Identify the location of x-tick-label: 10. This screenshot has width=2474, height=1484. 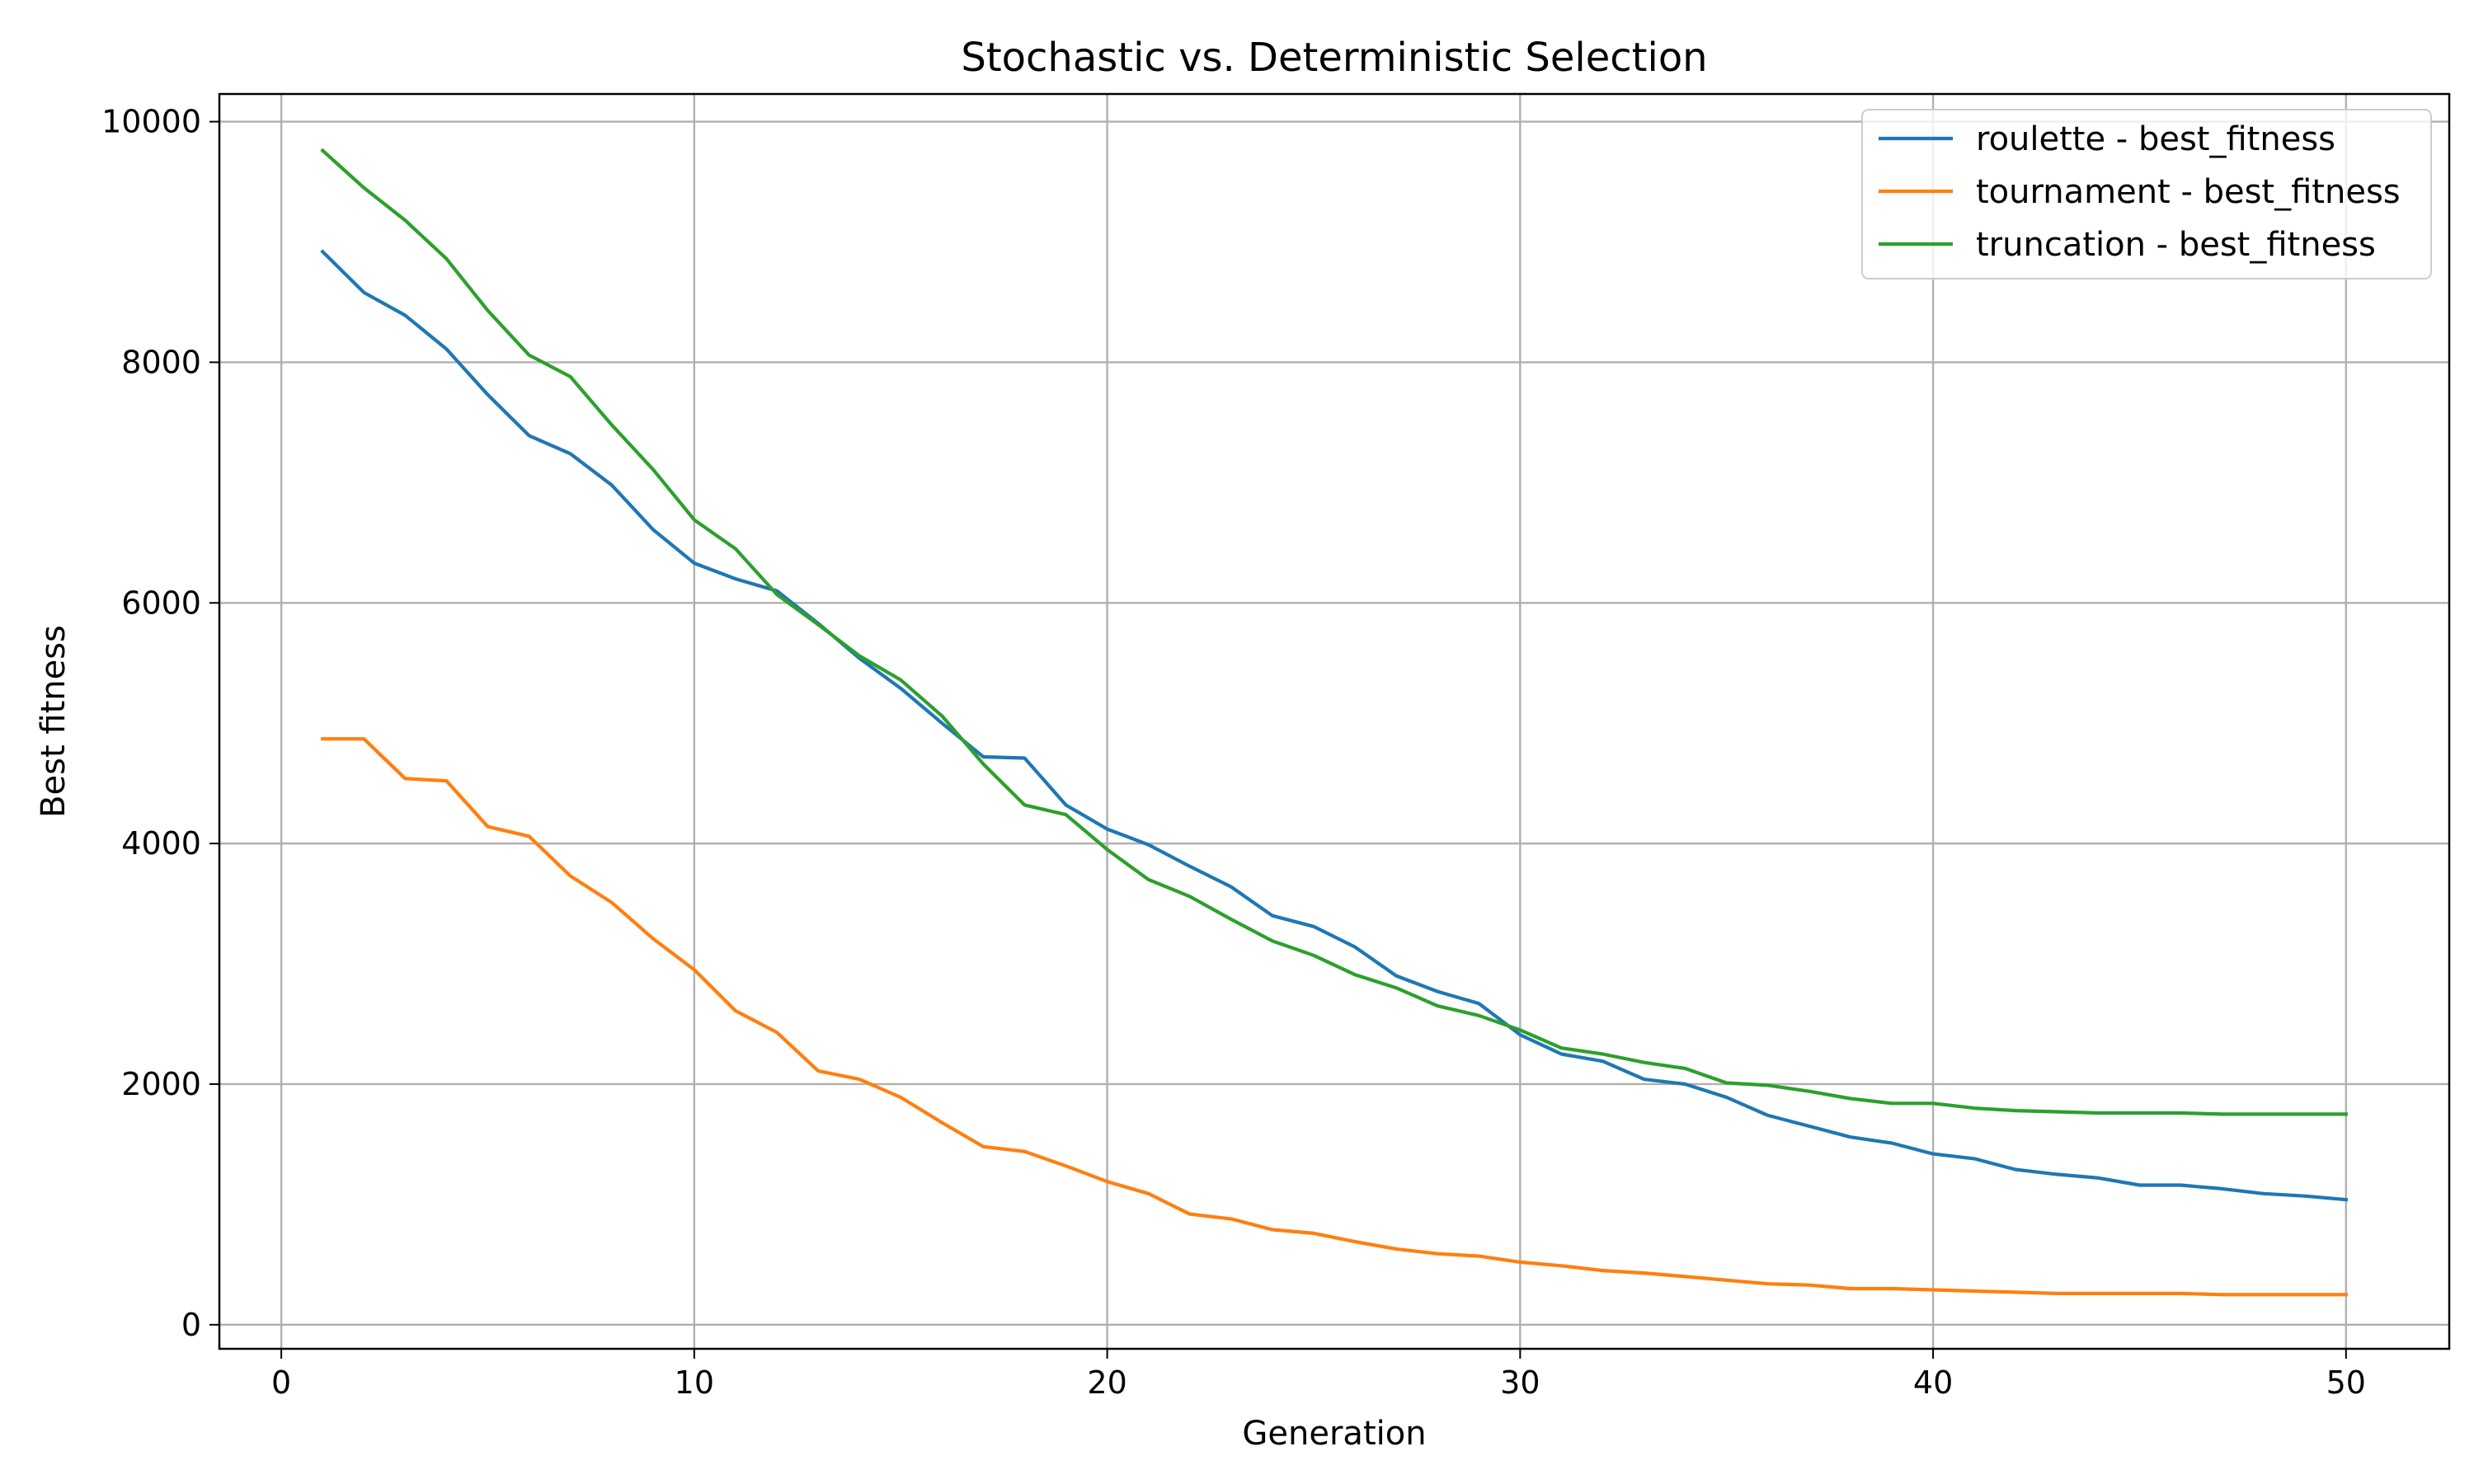
(694, 1382).